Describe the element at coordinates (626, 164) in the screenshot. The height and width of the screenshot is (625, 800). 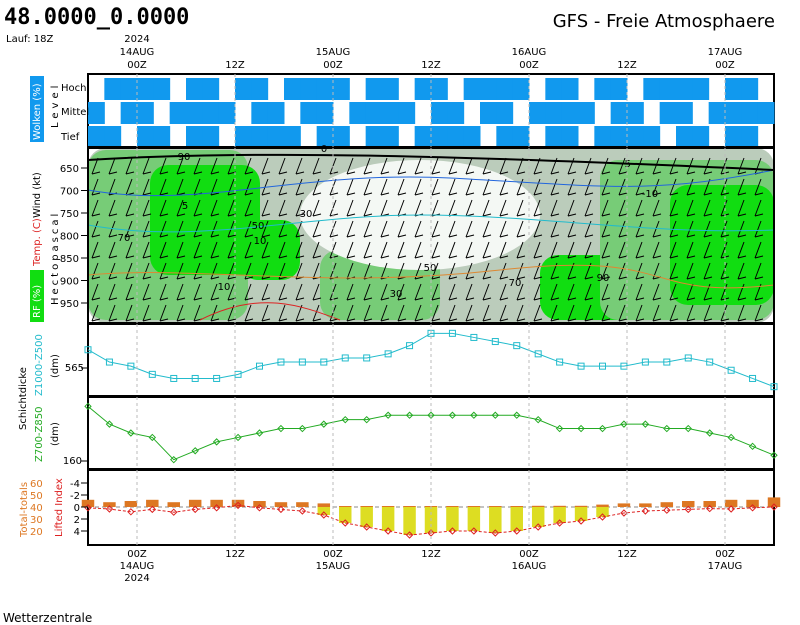
I see `contour-label: -5` at that location.